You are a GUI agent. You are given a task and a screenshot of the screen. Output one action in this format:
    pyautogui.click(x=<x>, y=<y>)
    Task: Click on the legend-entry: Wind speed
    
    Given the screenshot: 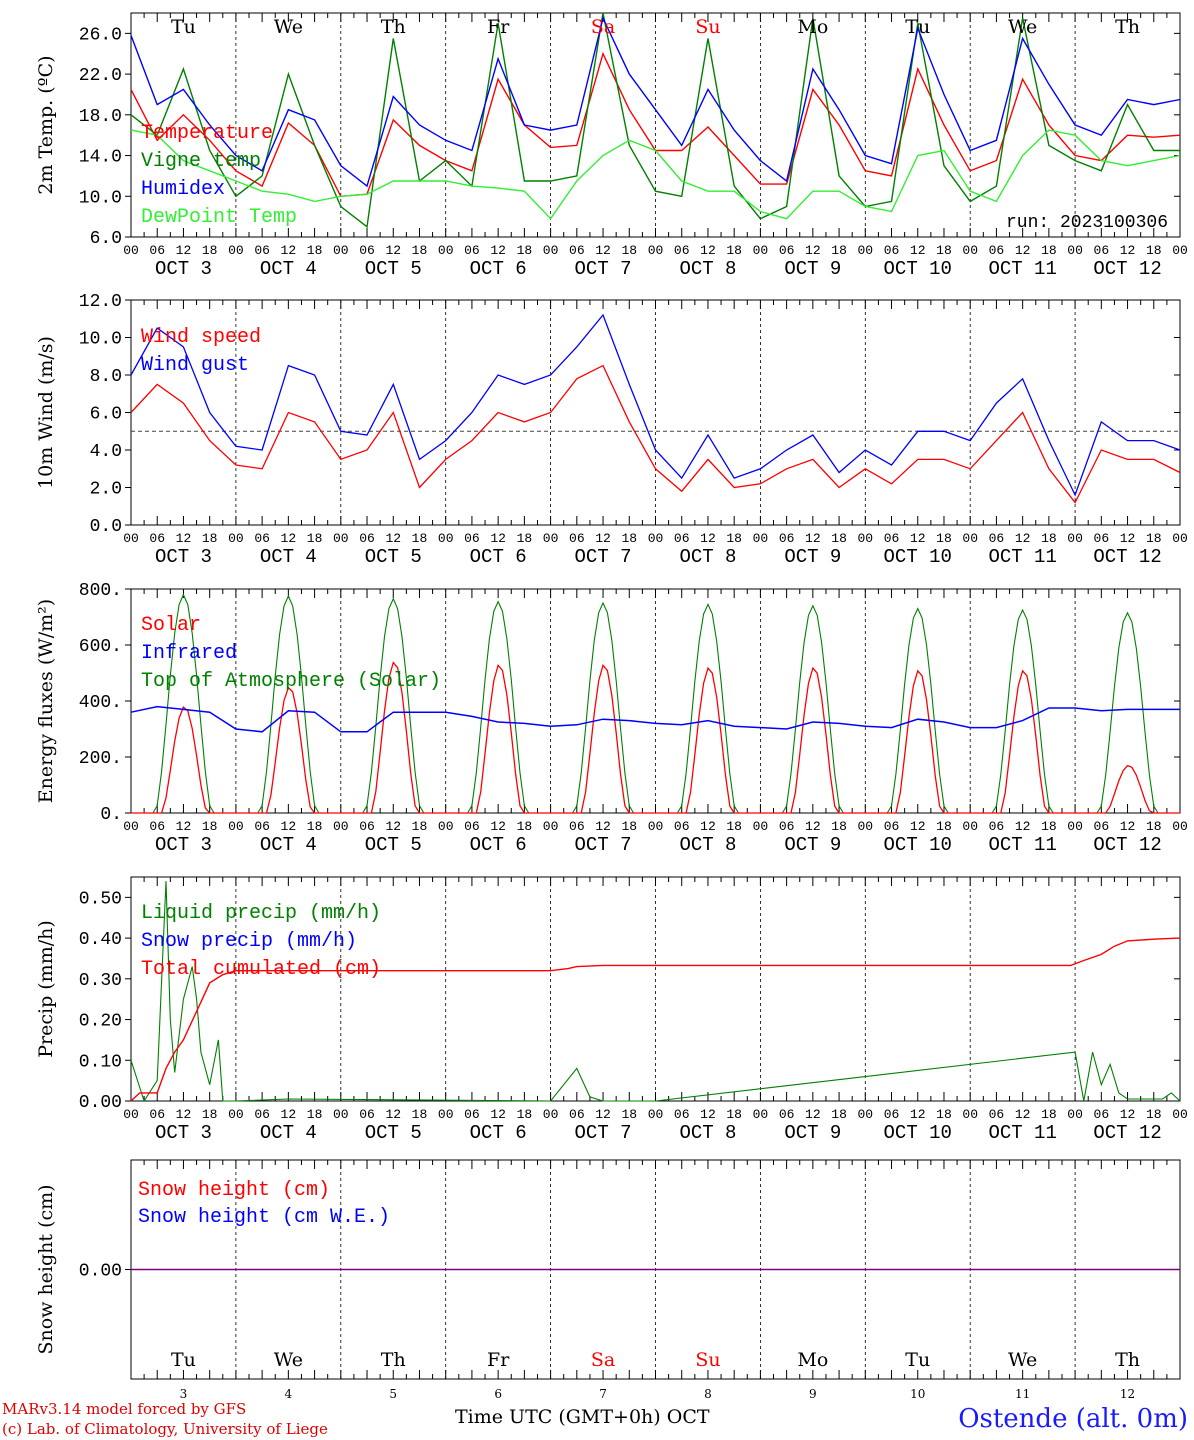 What is the action you would take?
    pyautogui.click(x=201, y=337)
    